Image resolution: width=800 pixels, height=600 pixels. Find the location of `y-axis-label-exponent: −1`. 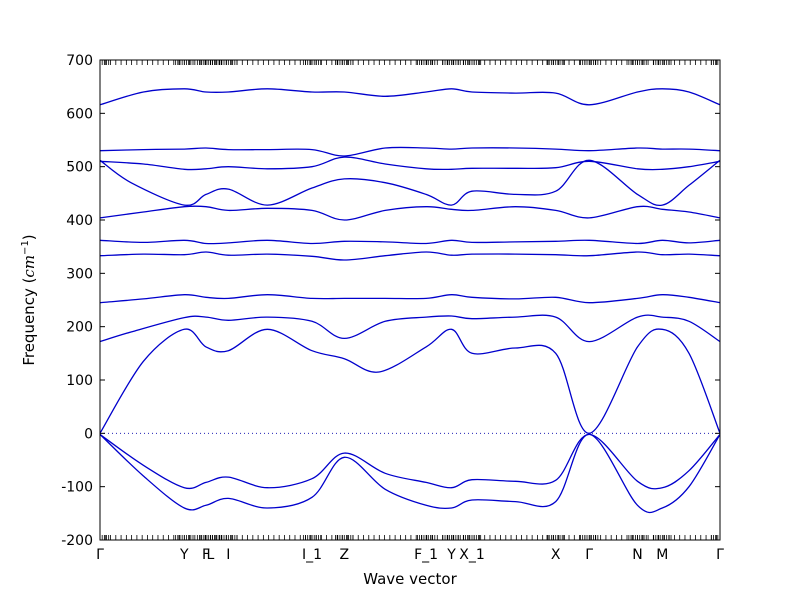

y-axis-label-exponent: −1 is located at coordinates (25, 247).